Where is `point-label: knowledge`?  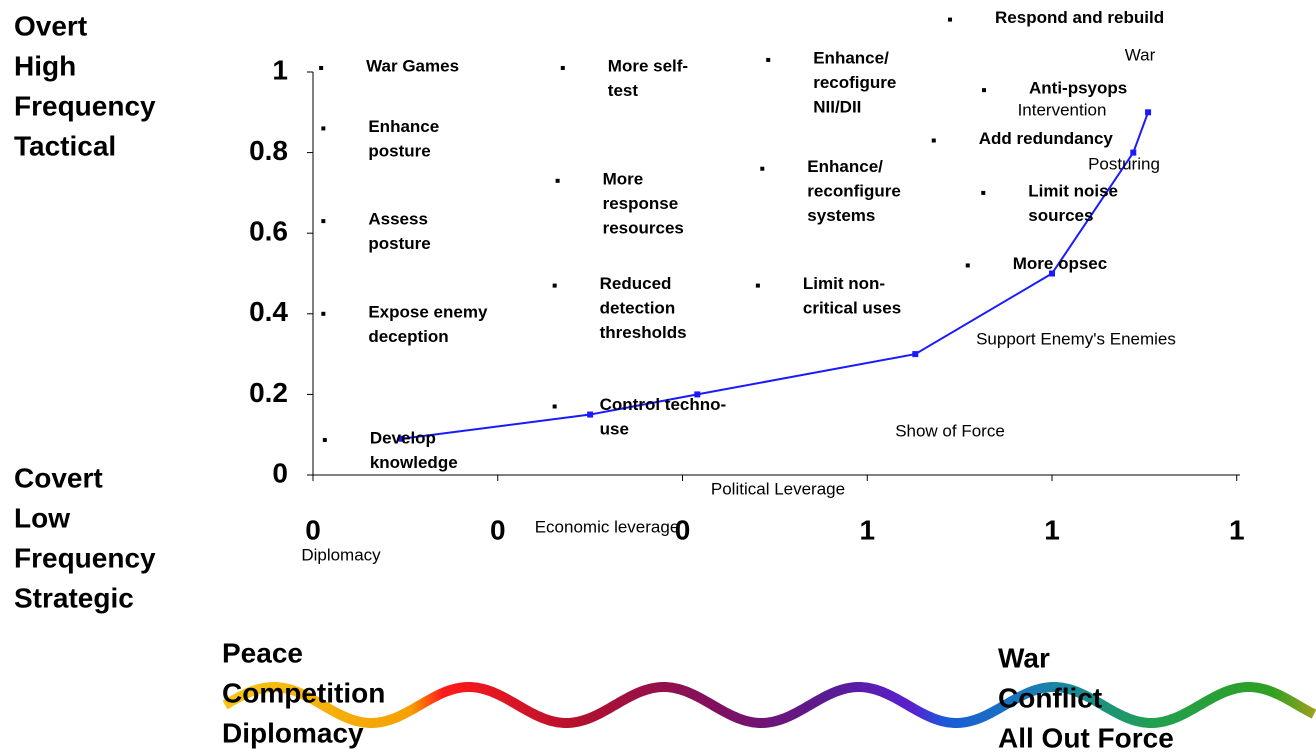
point-label: knowledge is located at coordinates (414, 462).